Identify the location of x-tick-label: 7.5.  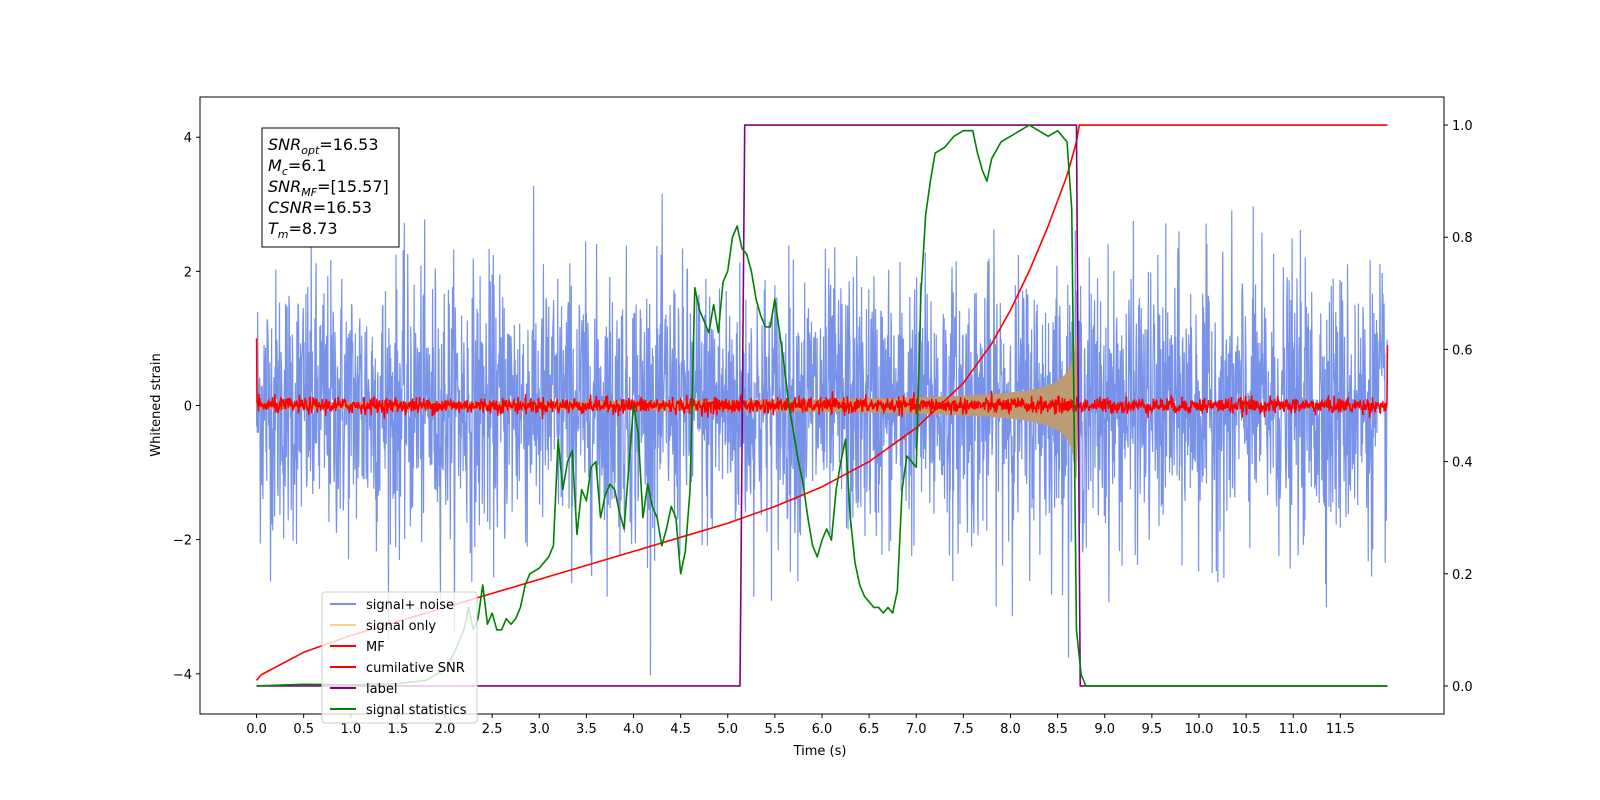
(963, 729).